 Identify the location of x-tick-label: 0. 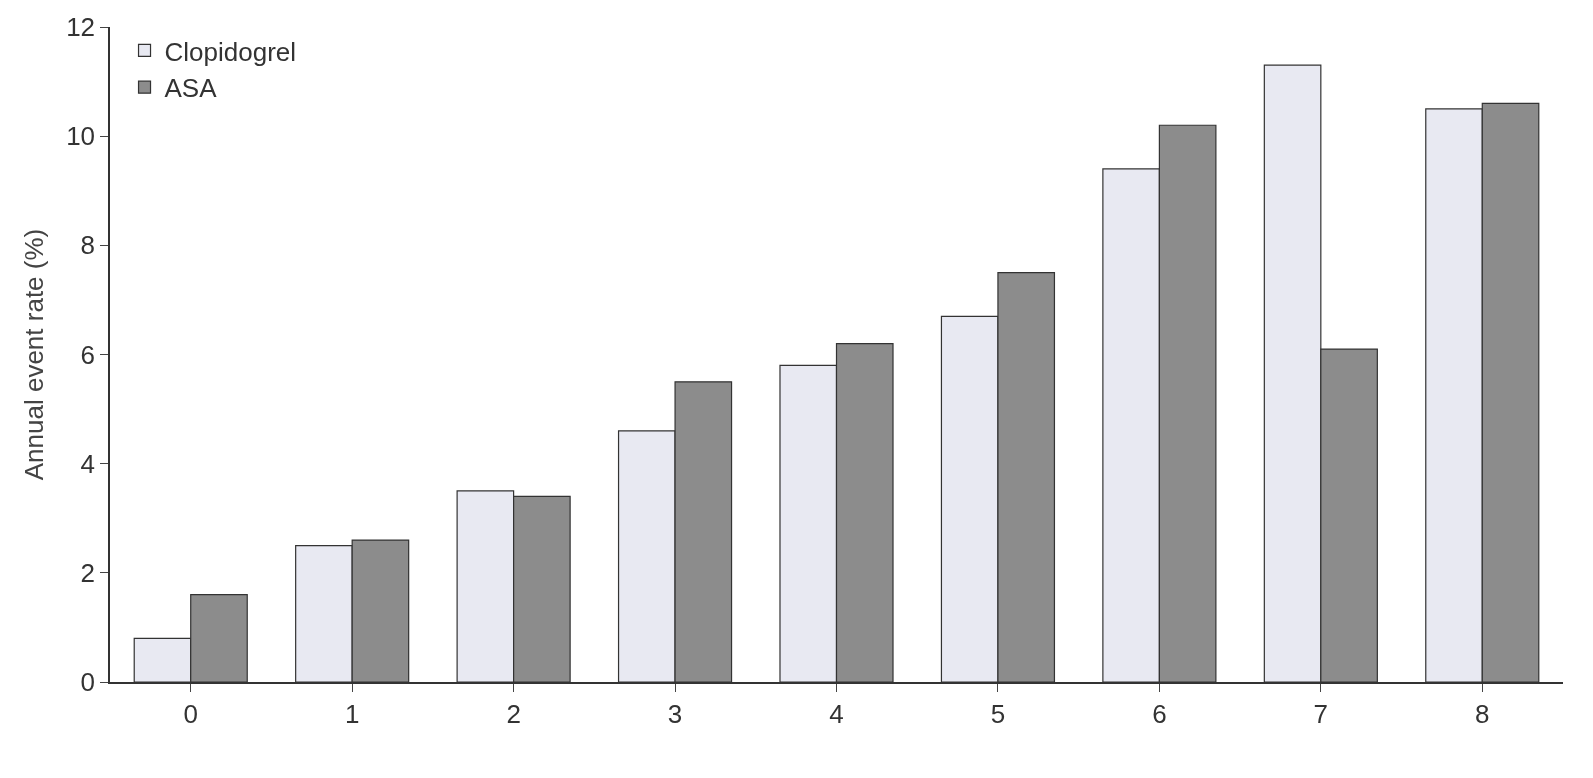
(190, 713).